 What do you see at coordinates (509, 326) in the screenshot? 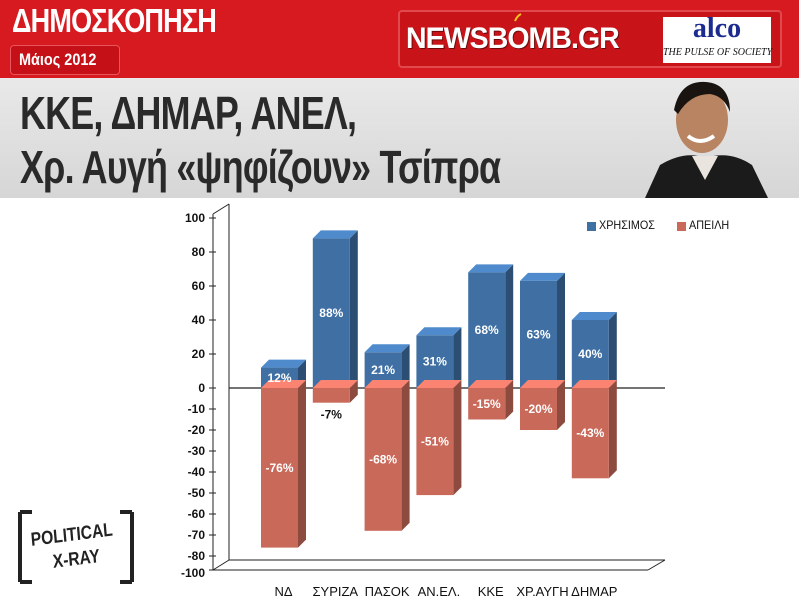
I see `bar-useful-4-side` at bounding box center [509, 326].